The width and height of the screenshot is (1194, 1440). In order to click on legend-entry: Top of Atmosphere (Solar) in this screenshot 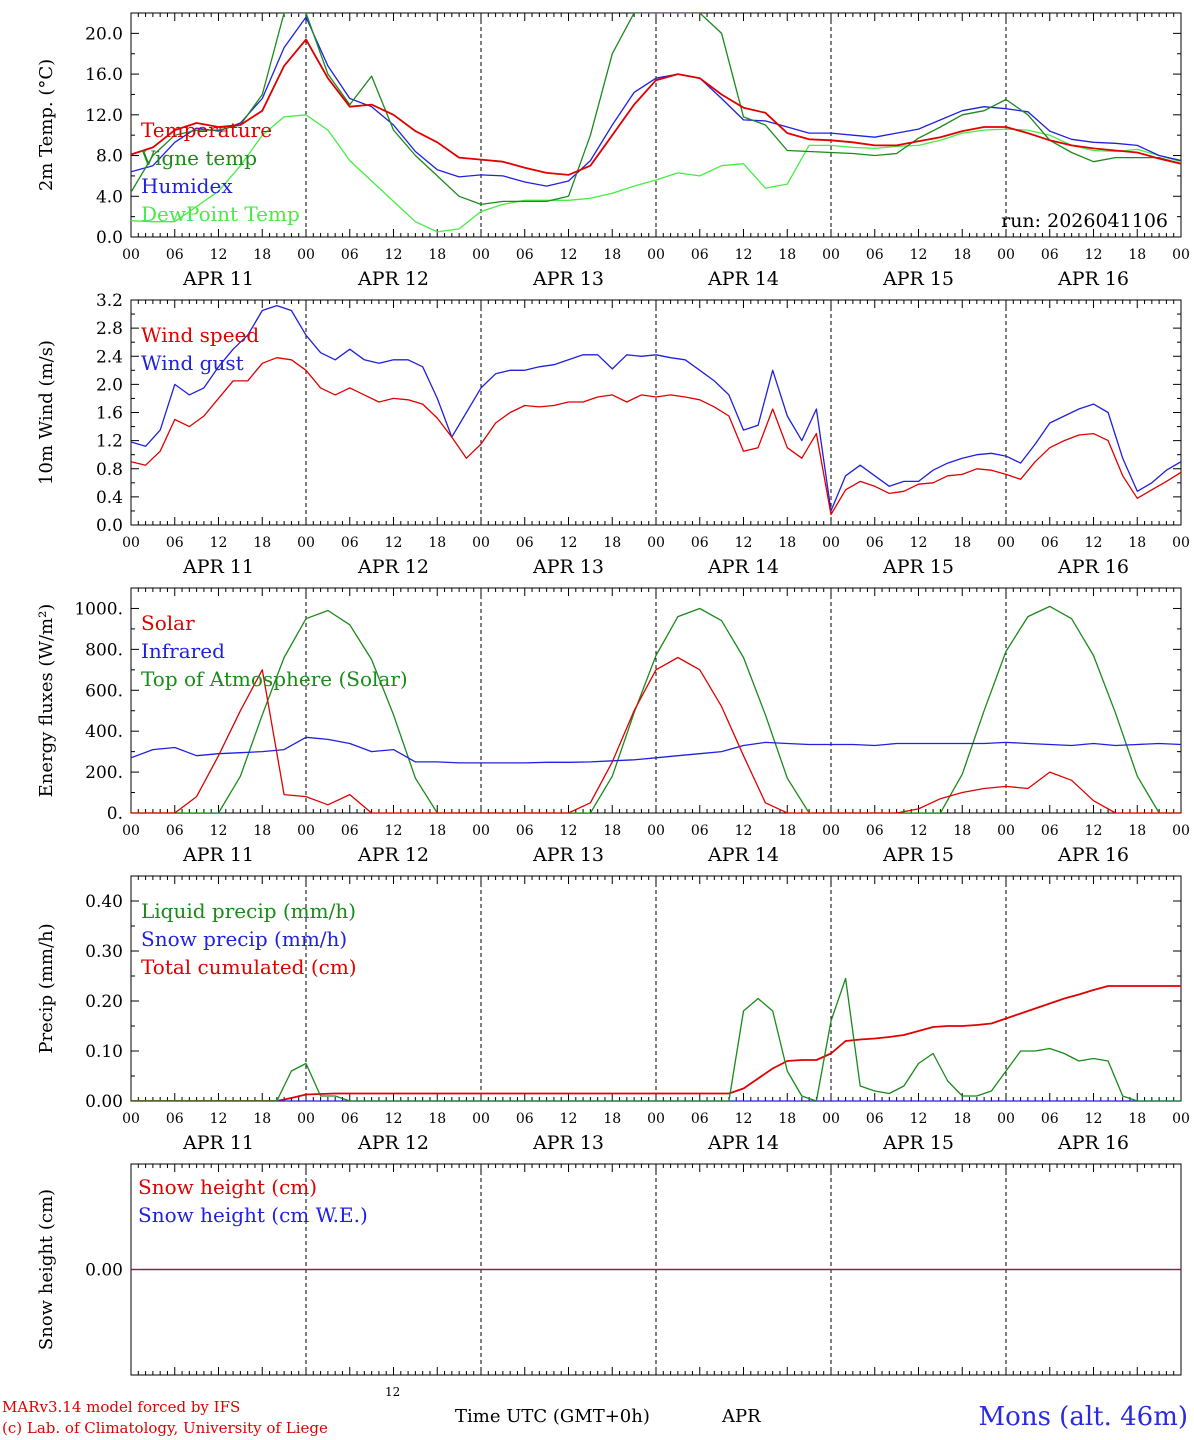, I will do `click(274, 679)`.